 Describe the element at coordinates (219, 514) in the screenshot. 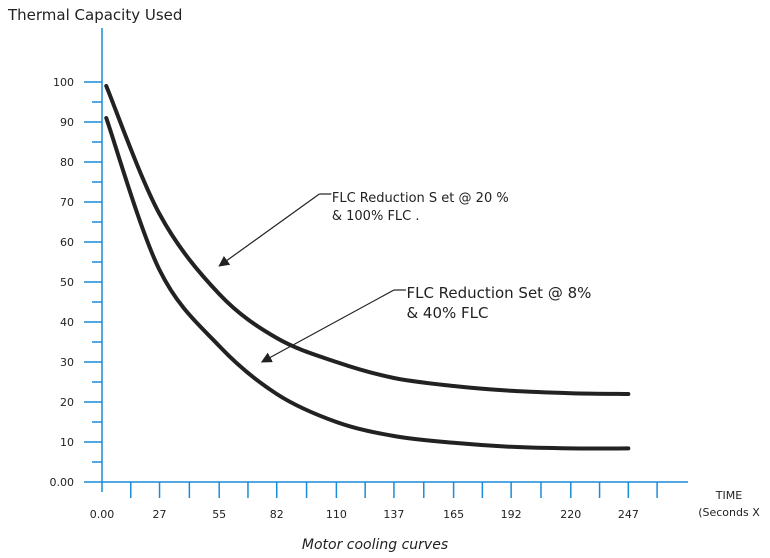

I see `x-tick-label: 55` at that location.